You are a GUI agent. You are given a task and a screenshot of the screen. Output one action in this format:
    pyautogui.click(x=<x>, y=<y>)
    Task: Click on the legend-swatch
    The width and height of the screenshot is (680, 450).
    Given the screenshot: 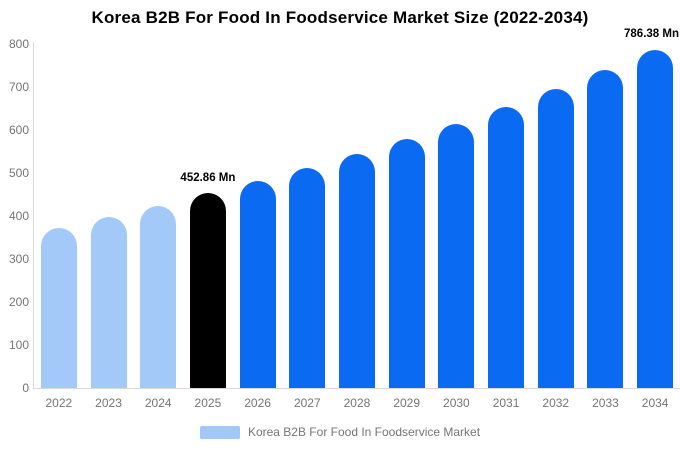 What is the action you would take?
    pyautogui.click(x=219, y=432)
    